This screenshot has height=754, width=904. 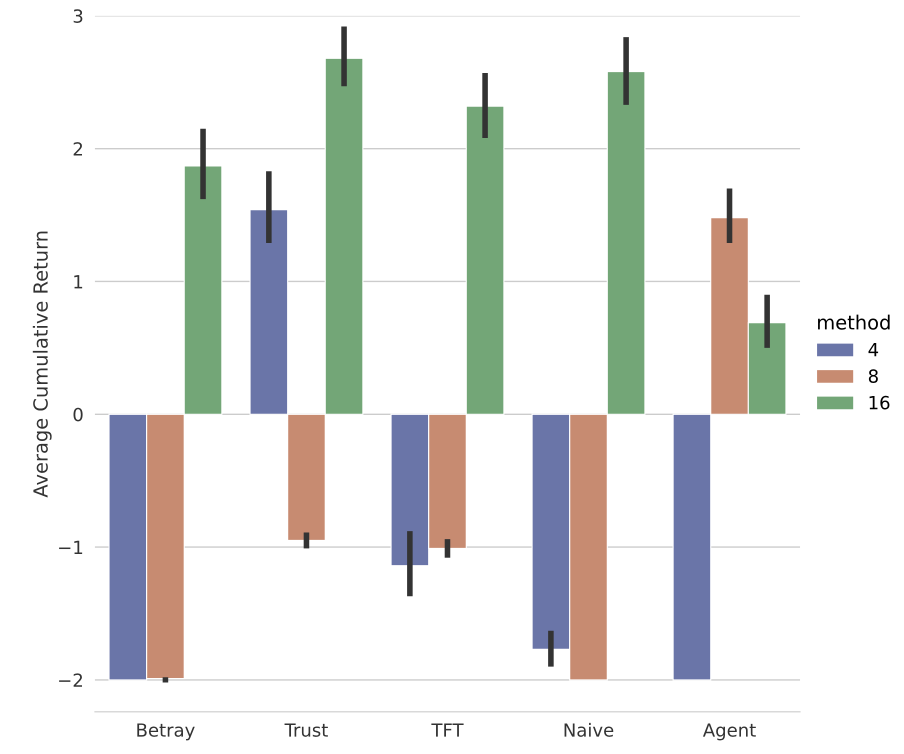 I want to click on y-tick-label: 0, so click(x=78, y=415).